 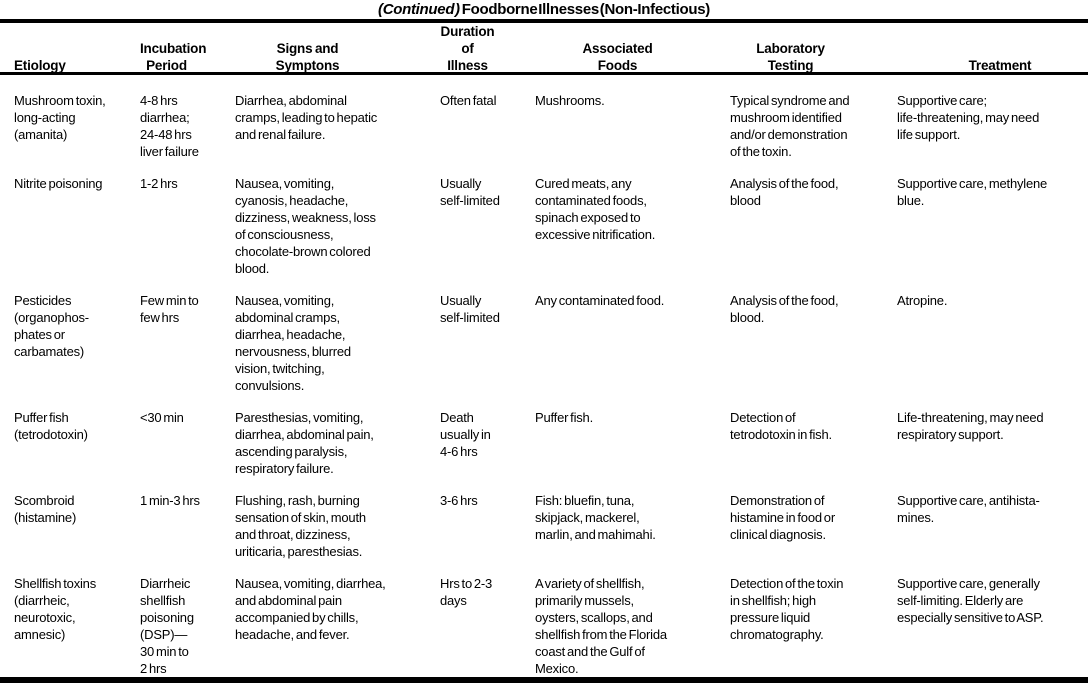 What do you see at coordinates (922, 300) in the screenshot?
I see `cell-treatment: Atropine.` at bounding box center [922, 300].